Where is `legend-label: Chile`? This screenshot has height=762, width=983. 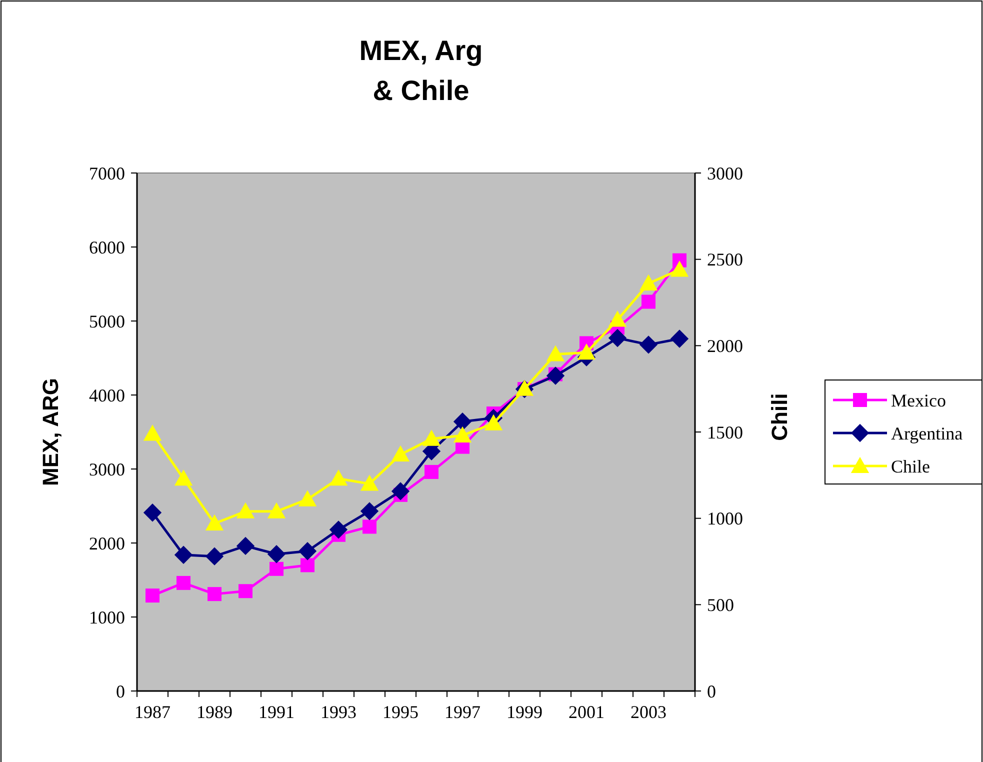 legend-label: Chile is located at coordinates (910, 466).